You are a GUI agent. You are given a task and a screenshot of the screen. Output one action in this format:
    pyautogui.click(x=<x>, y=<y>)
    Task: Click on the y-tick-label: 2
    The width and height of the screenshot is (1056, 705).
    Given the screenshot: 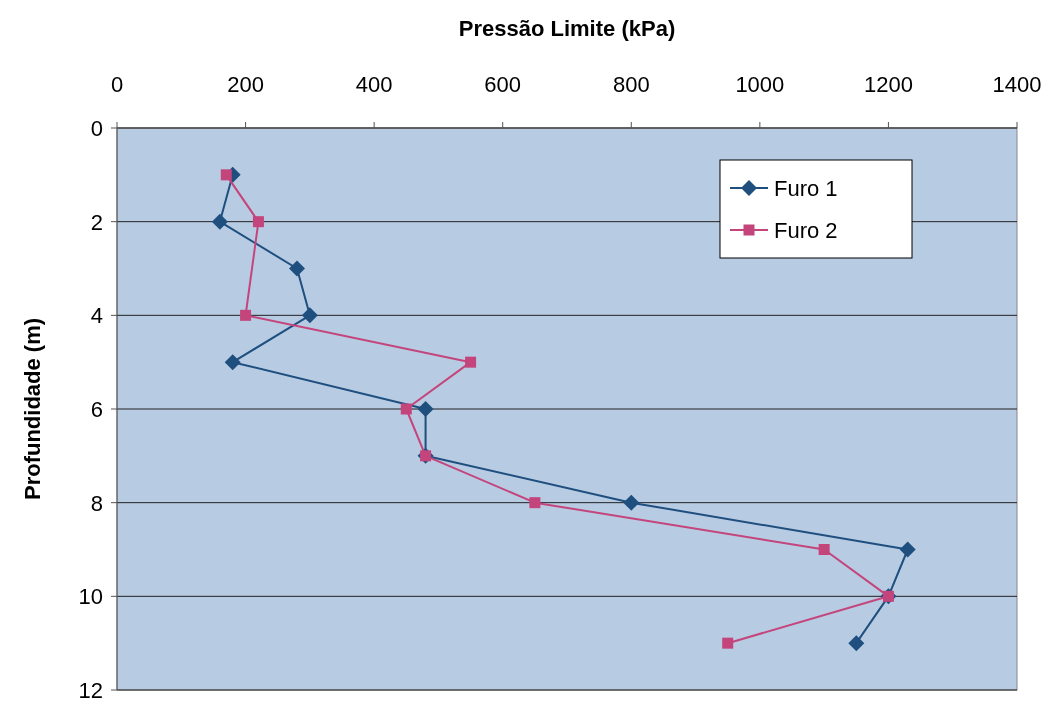 What is the action you would take?
    pyautogui.click(x=96, y=222)
    